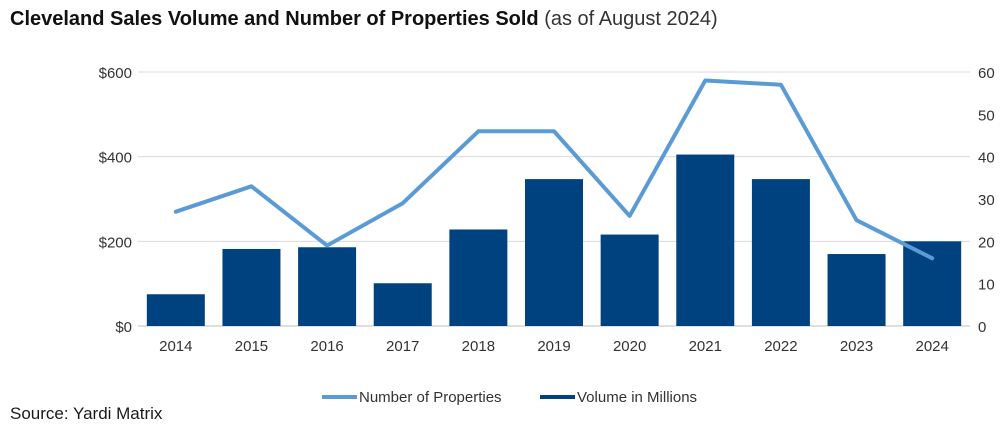 This screenshot has width=1007, height=433. What do you see at coordinates (629, 346) in the screenshot?
I see `x-tick-label: 2020` at bounding box center [629, 346].